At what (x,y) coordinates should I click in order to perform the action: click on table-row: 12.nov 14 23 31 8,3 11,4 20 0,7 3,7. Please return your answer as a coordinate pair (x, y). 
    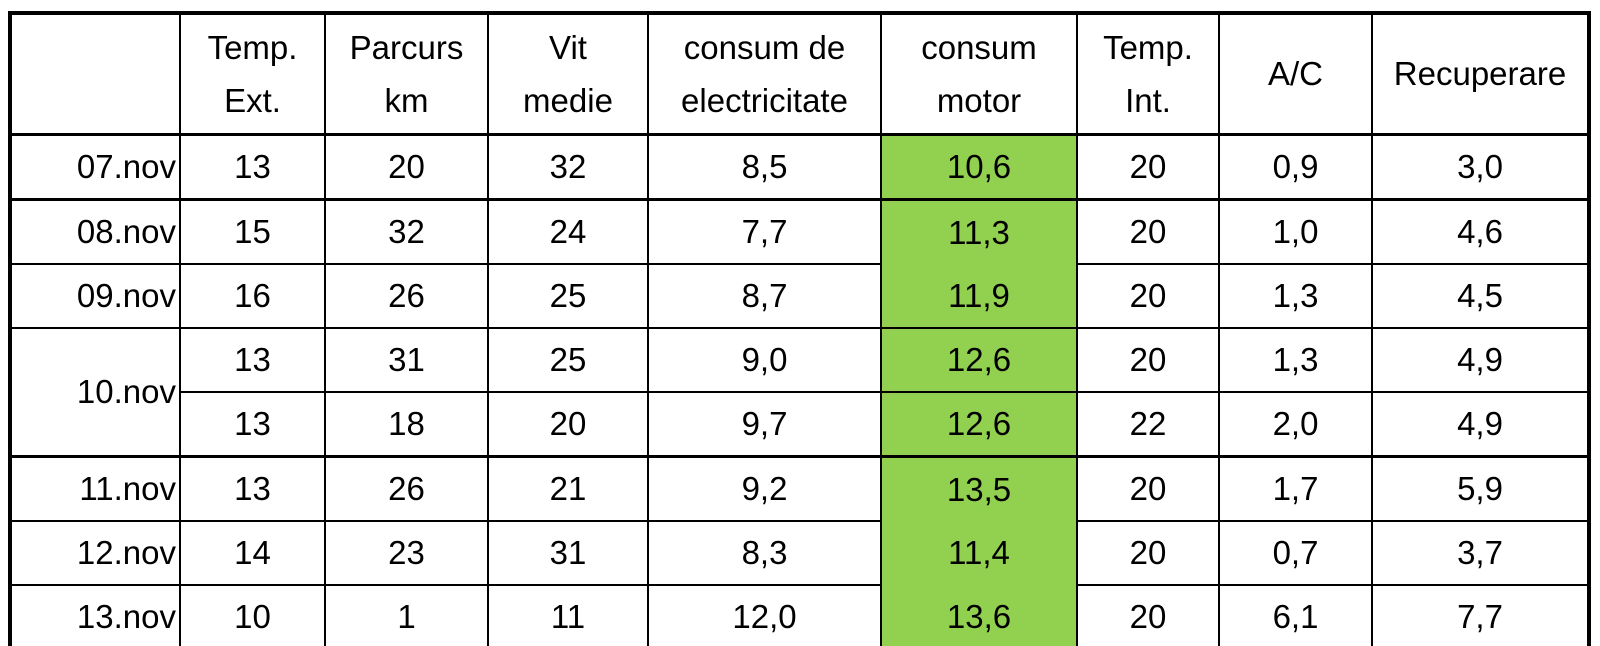
    Looking at the image, I should click on (799, 553).